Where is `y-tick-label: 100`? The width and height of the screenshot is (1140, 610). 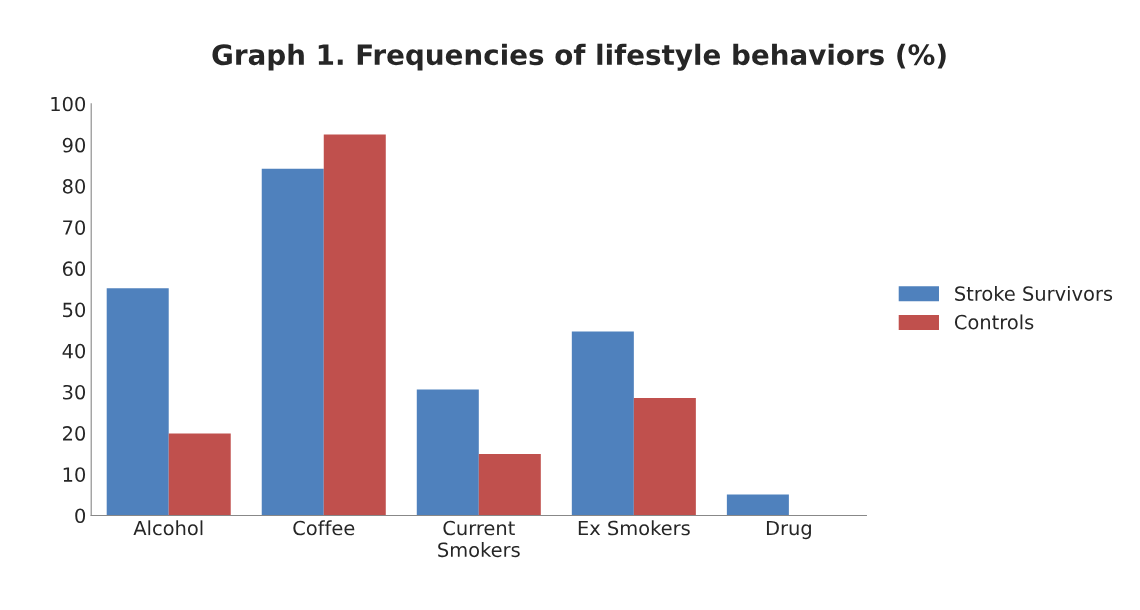
y-tick-label: 100 is located at coordinates (68, 104).